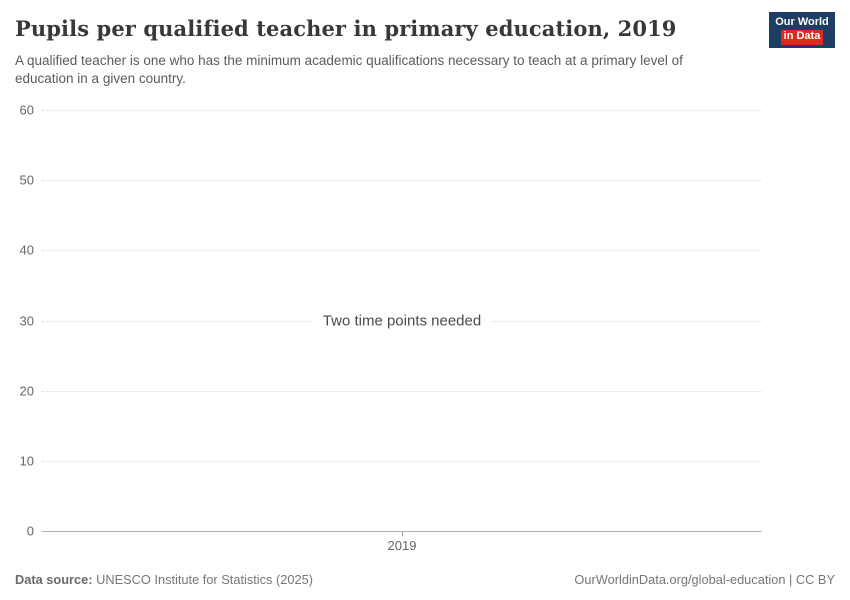 The height and width of the screenshot is (600, 850). What do you see at coordinates (17, 461) in the screenshot?
I see `y-tick-label: 10` at bounding box center [17, 461].